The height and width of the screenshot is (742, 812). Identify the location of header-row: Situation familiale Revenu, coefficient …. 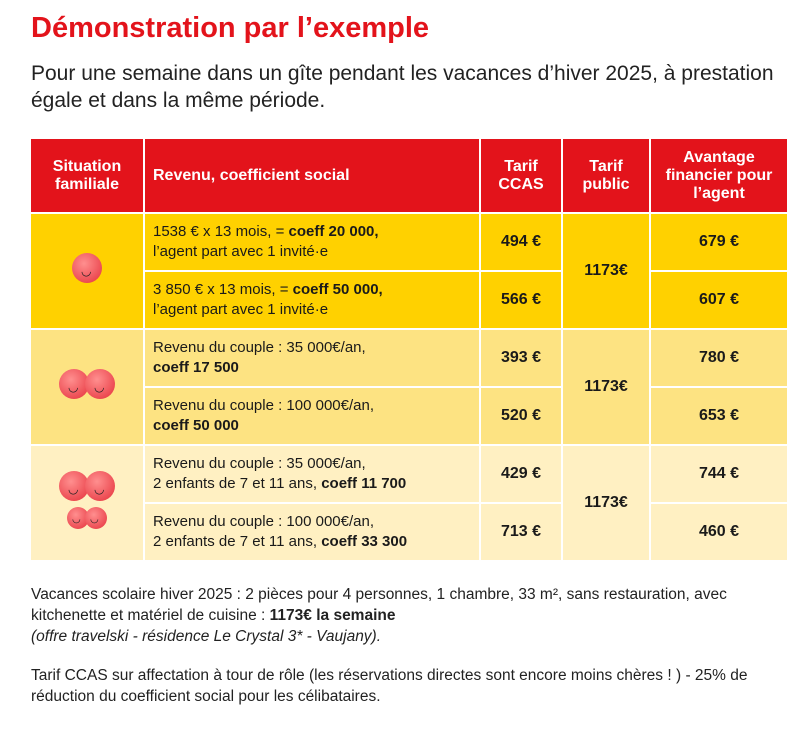
(409, 175).